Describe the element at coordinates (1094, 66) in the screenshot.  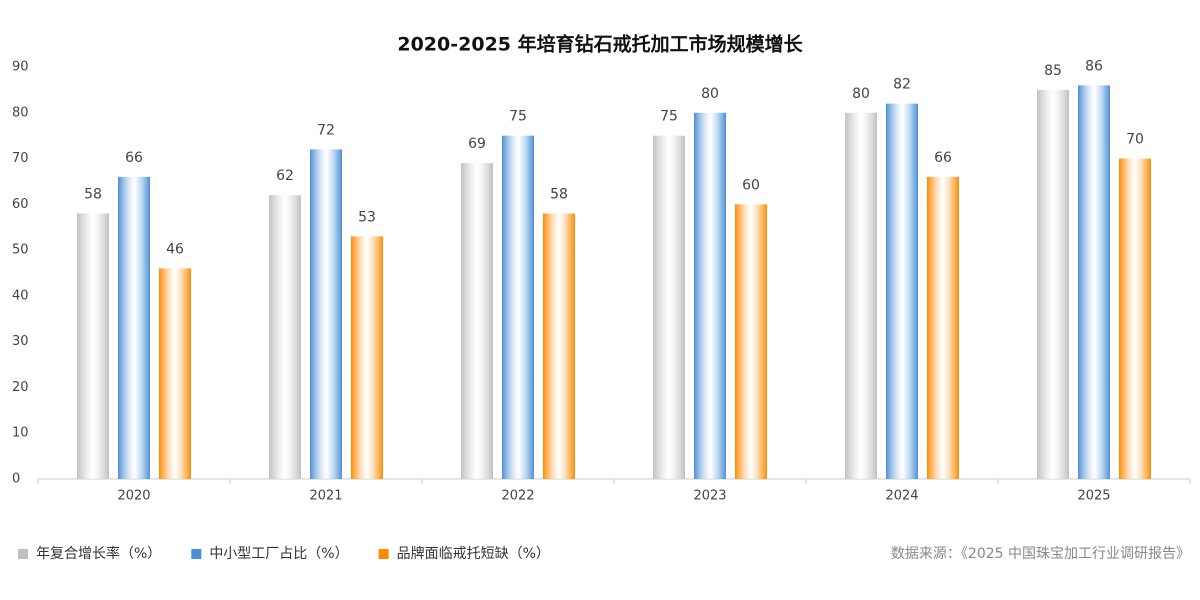
I see `value-label: 86` at that location.